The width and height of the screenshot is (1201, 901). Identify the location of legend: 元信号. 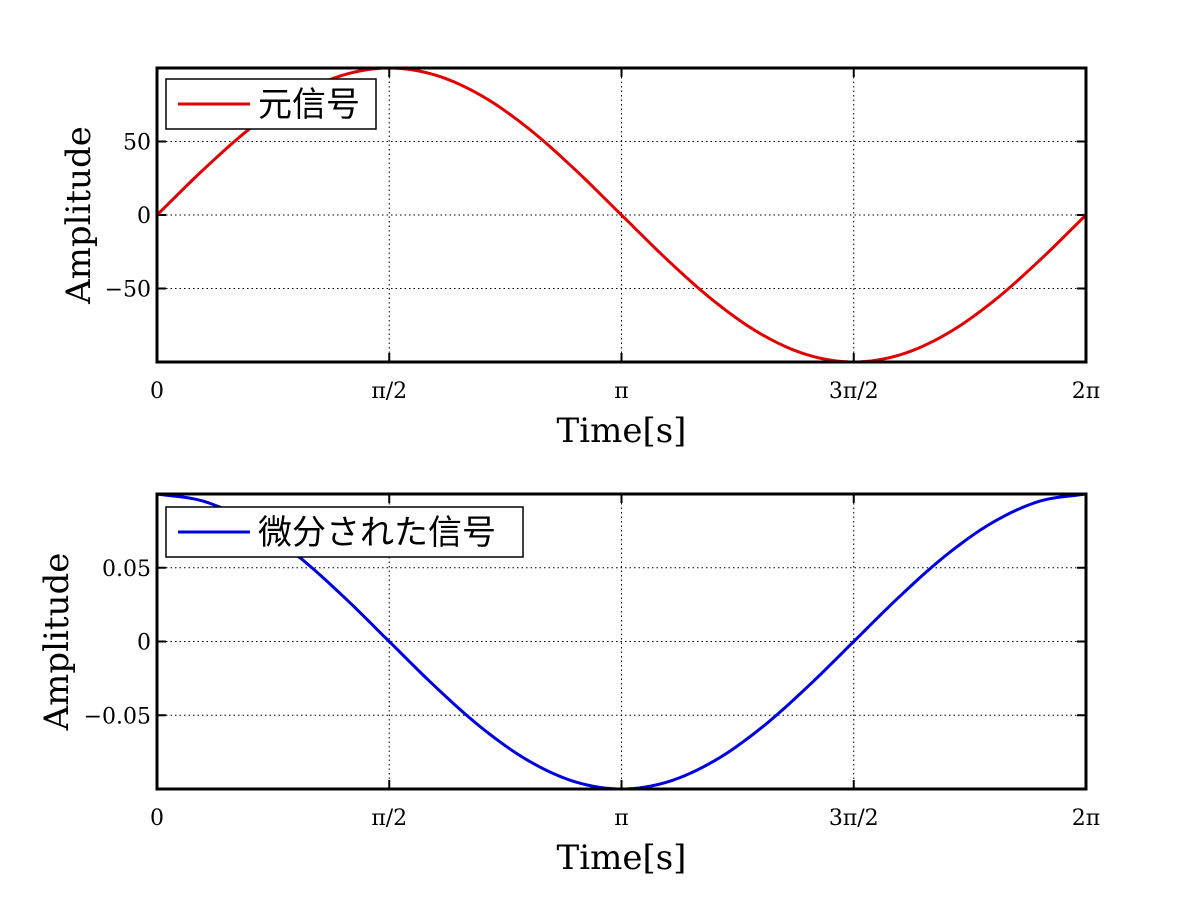
(271, 104).